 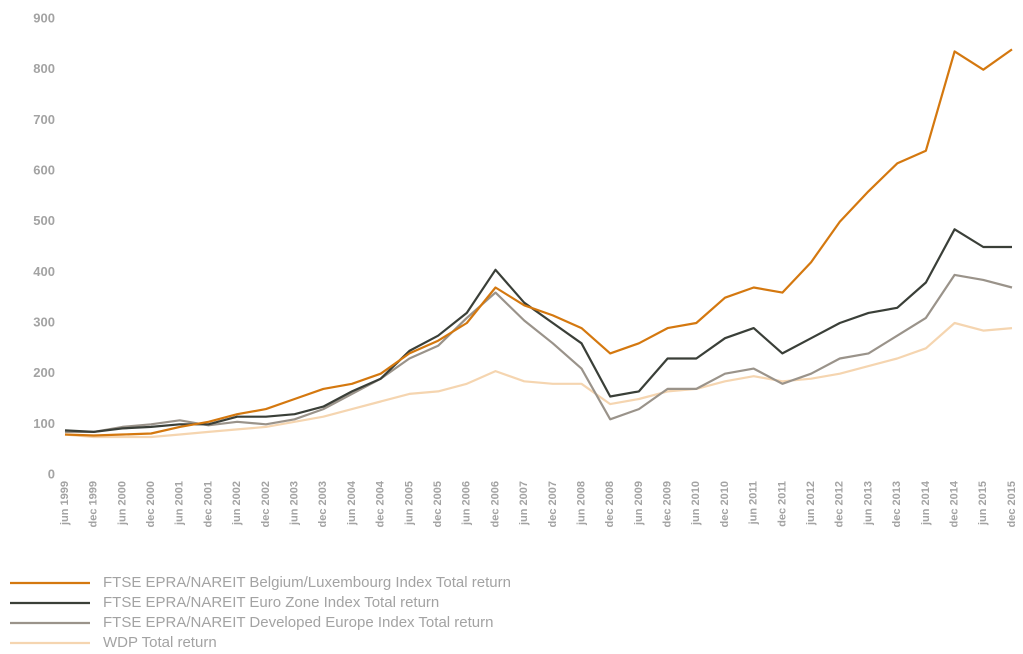 I want to click on x-tick-label: jun 2004, so click(x=352, y=503).